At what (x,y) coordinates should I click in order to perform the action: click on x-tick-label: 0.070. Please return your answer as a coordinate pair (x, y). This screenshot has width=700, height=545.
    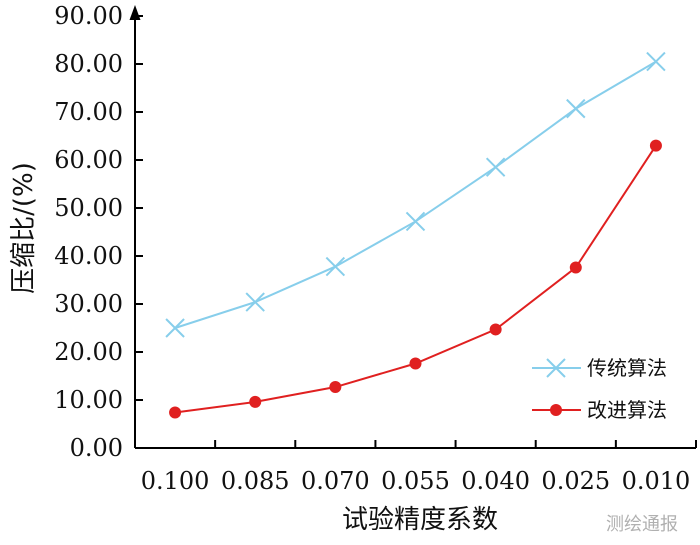
    Looking at the image, I should click on (335, 481).